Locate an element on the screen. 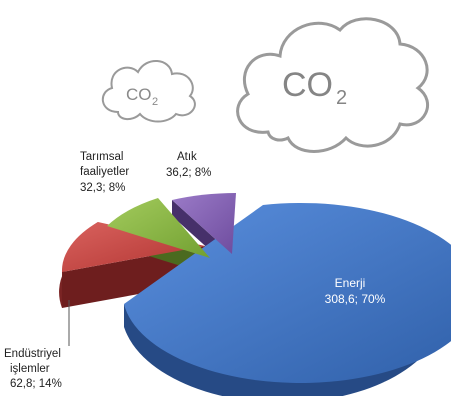 The width and height of the screenshot is (451, 396). label-tarimsal-line-3: 32,3; 8% is located at coordinates (102, 188).